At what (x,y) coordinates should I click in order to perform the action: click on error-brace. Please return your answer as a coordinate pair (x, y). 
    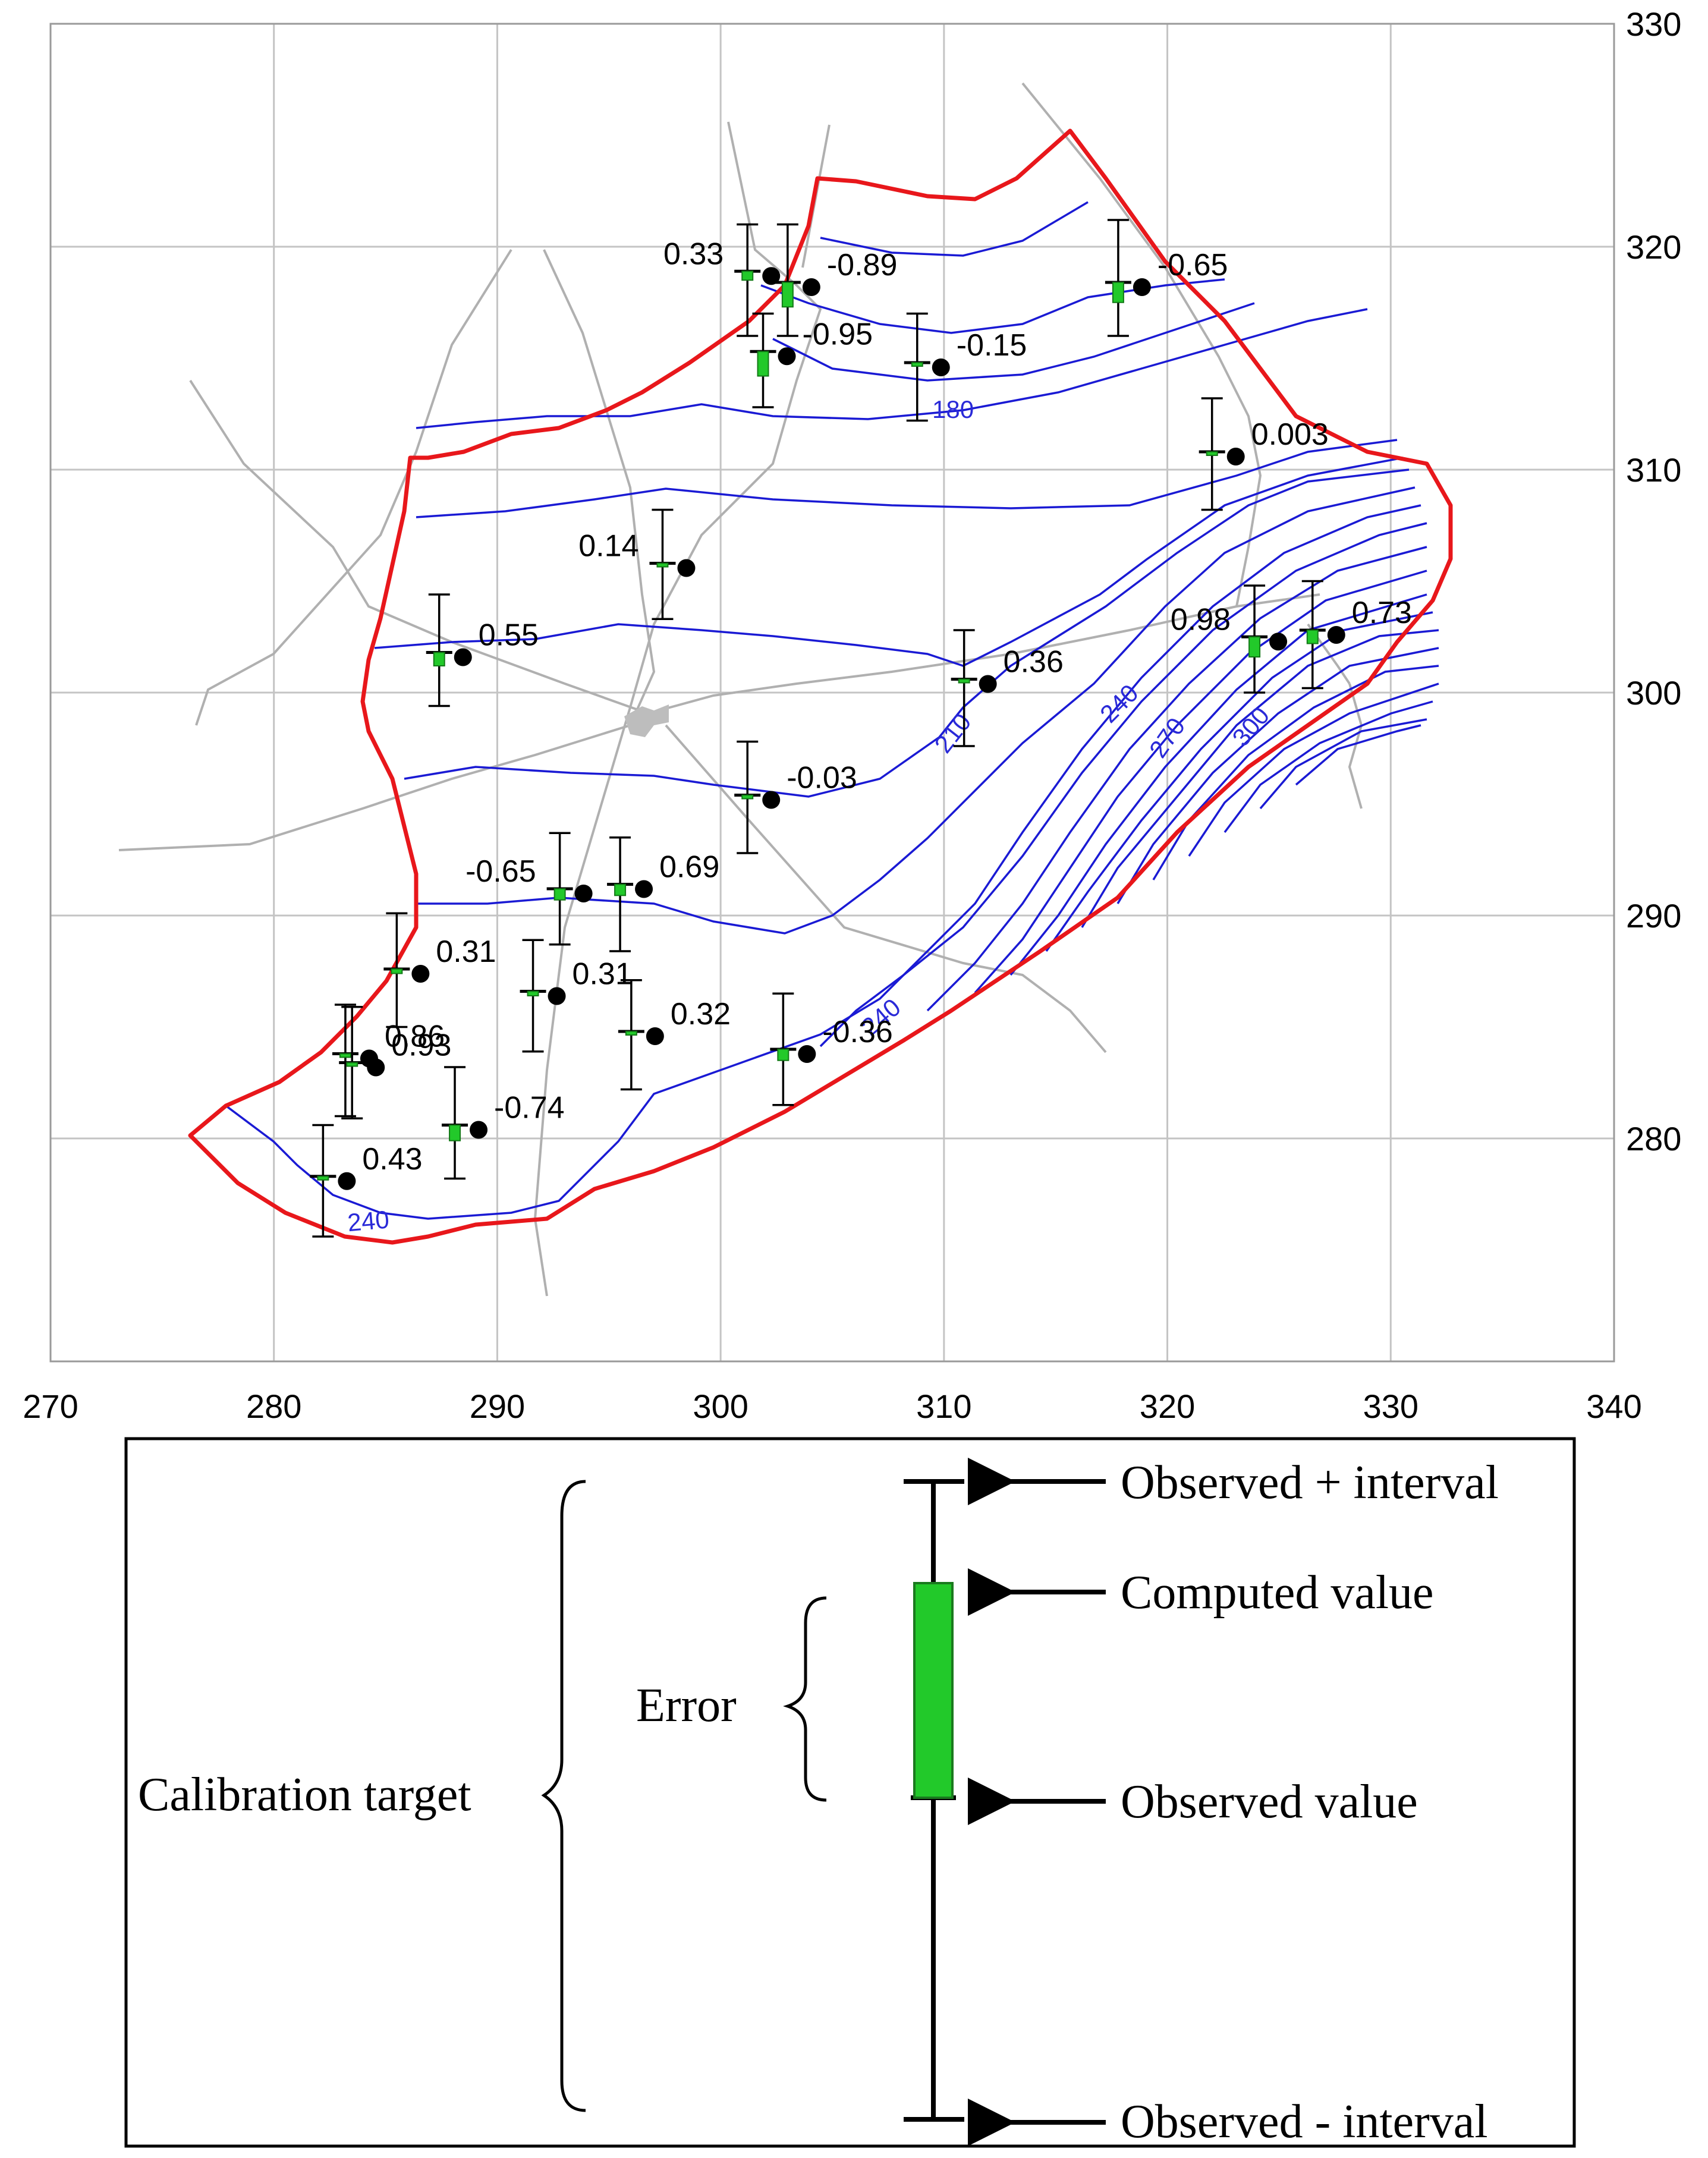
    Looking at the image, I should click on (805, 1699).